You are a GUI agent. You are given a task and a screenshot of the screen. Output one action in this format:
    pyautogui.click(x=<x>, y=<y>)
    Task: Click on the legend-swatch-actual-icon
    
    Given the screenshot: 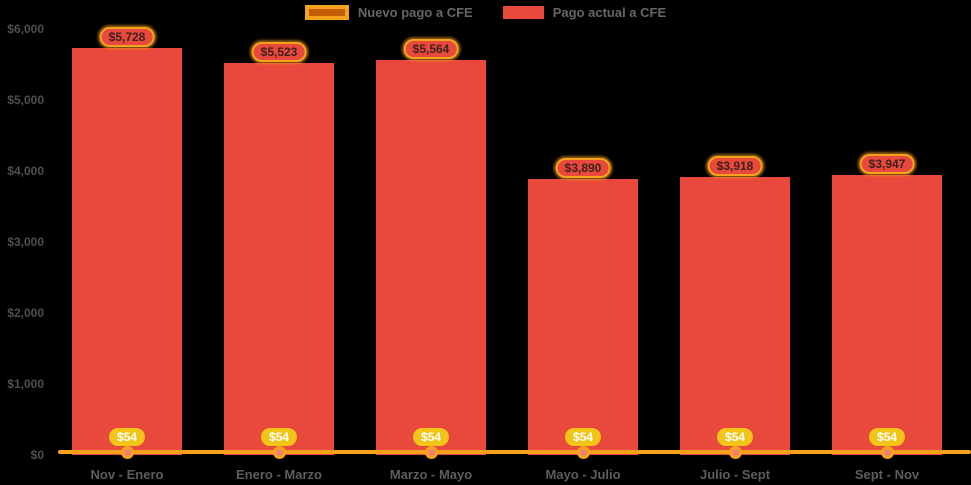 What is the action you would take?
    pyautogui.click(x=523, y=12)
    